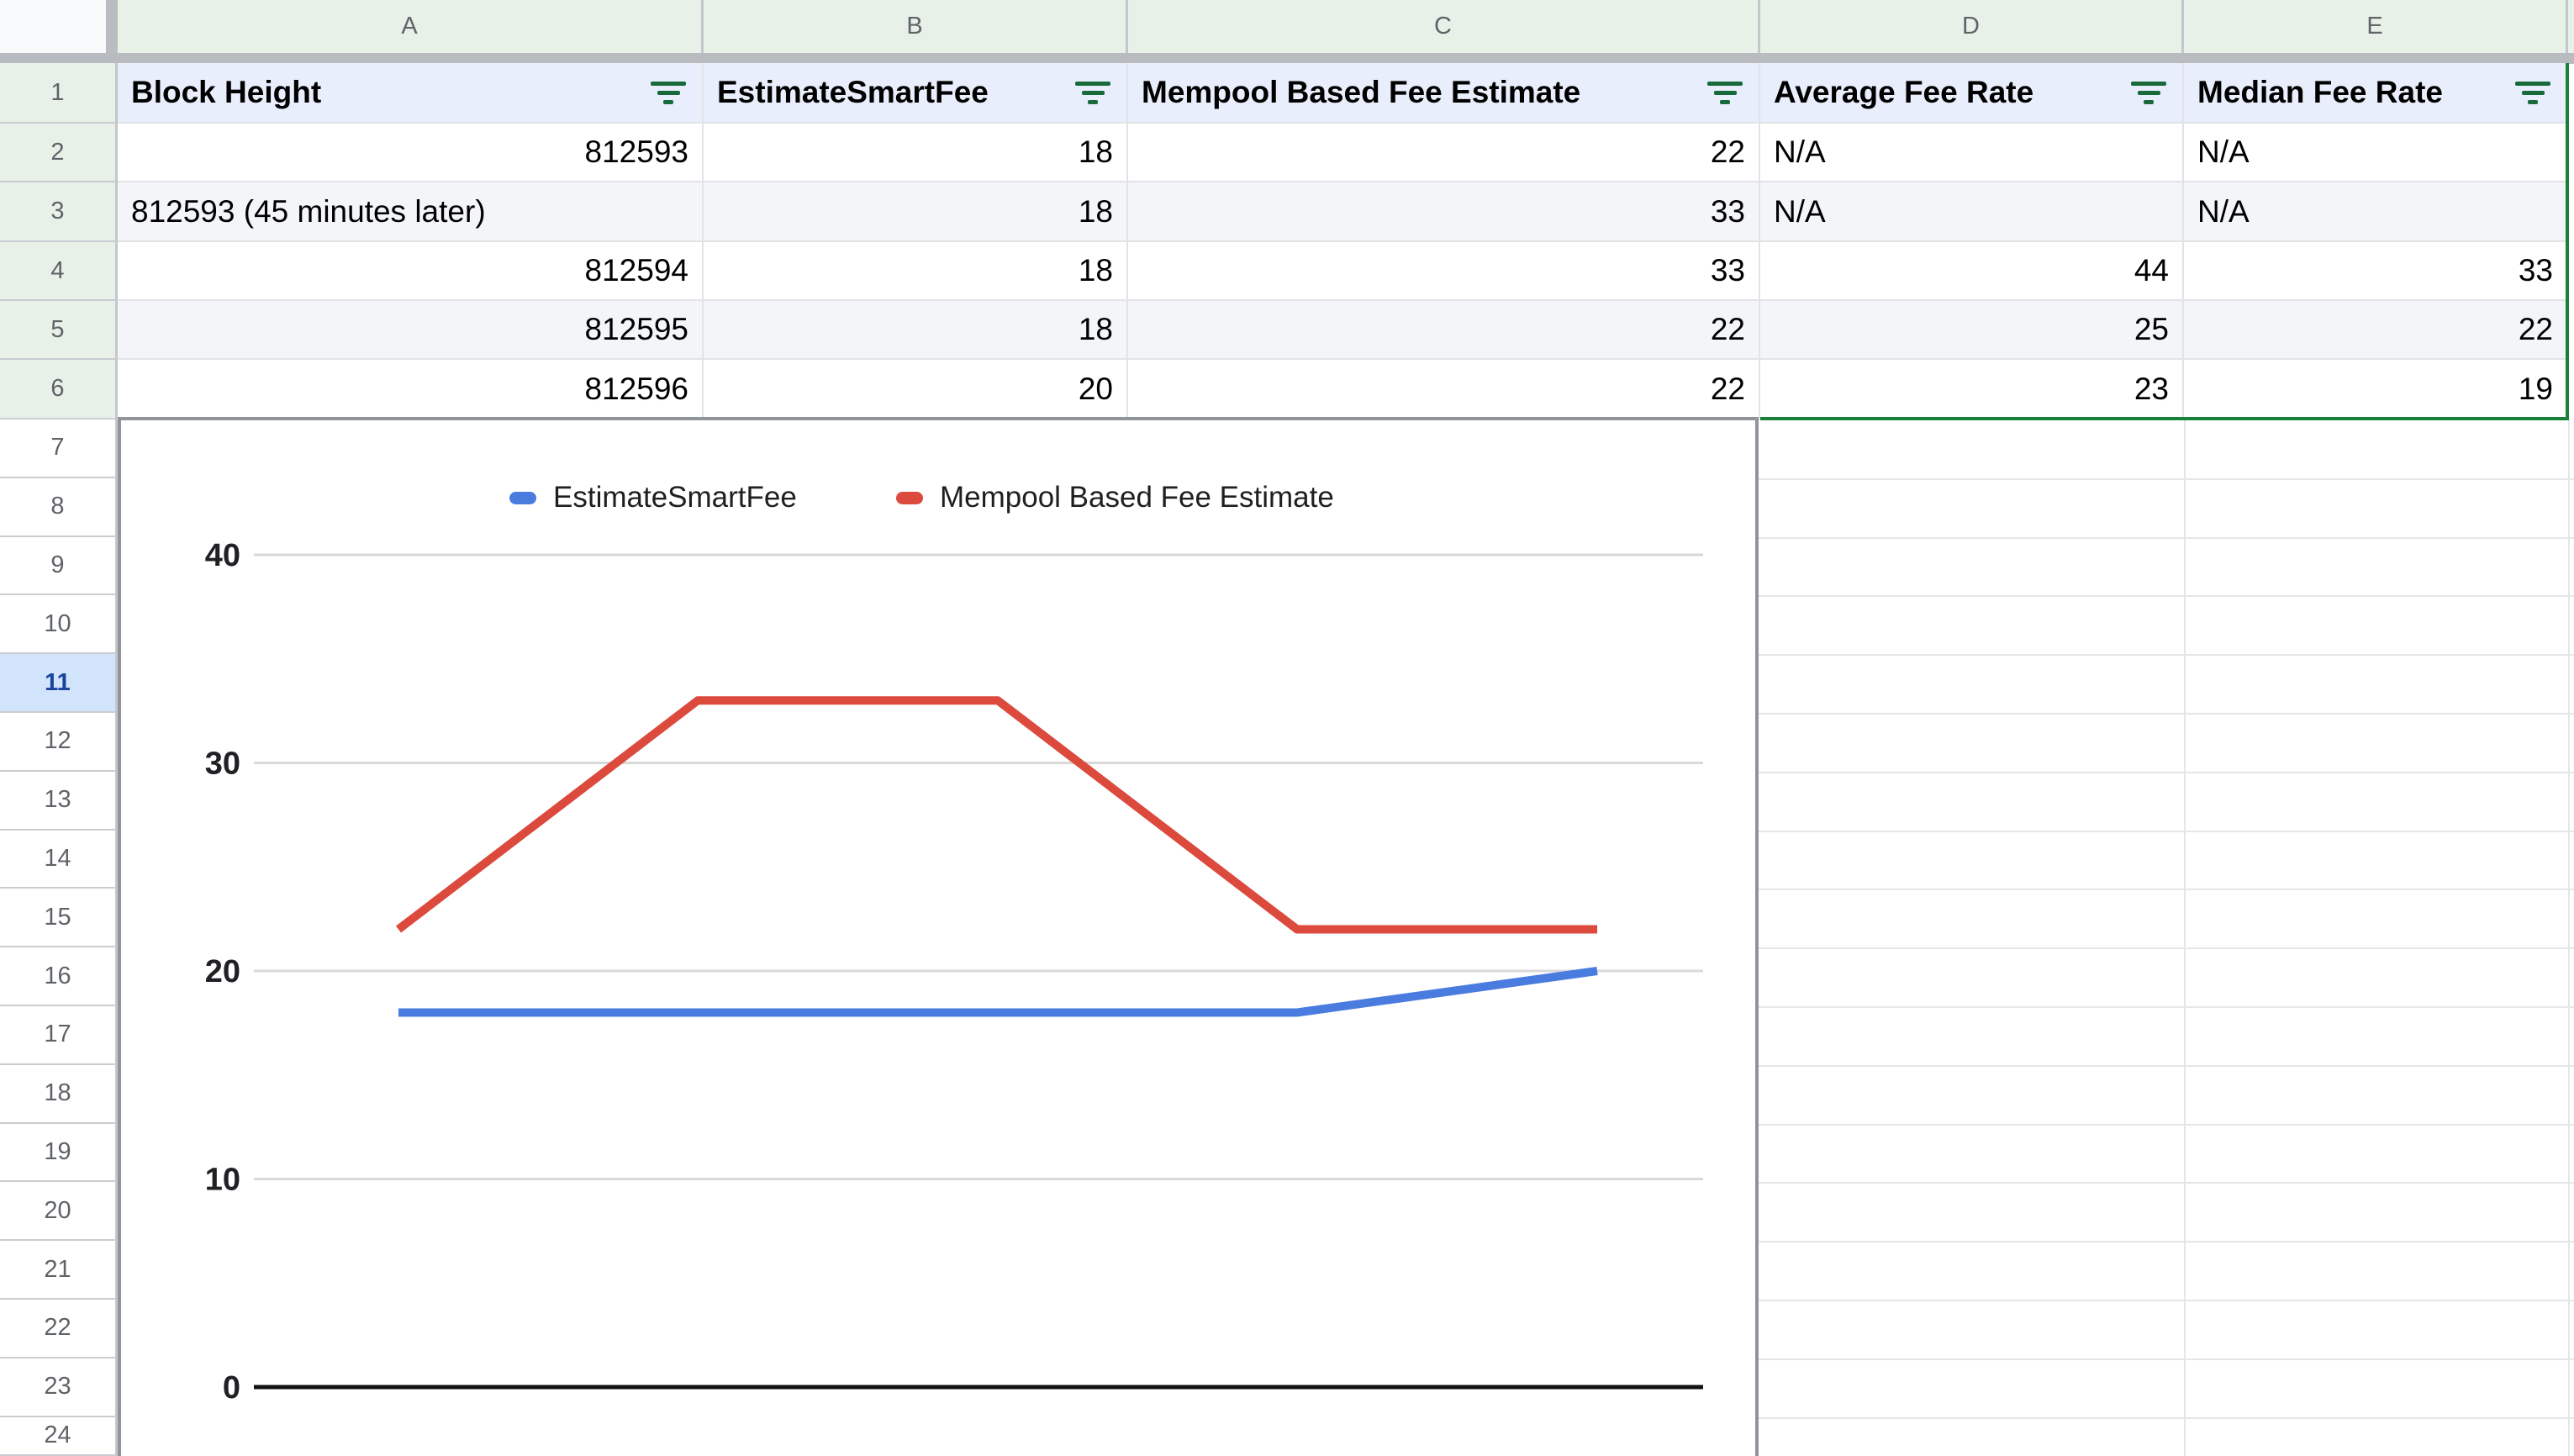 This screenshot has height=1456, width=2574. I want to click on legend-label: EstimateSmartFee, so click(675, 497).